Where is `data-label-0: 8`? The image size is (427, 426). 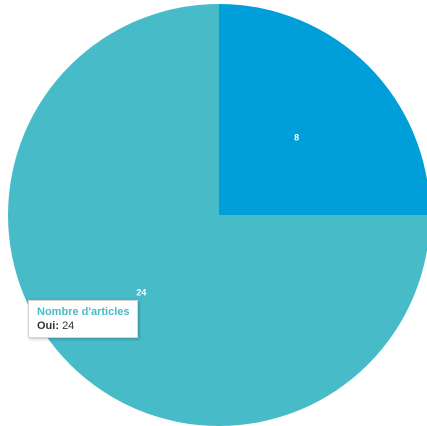
data-label-0: 8 is located at coordinates (296, 137).